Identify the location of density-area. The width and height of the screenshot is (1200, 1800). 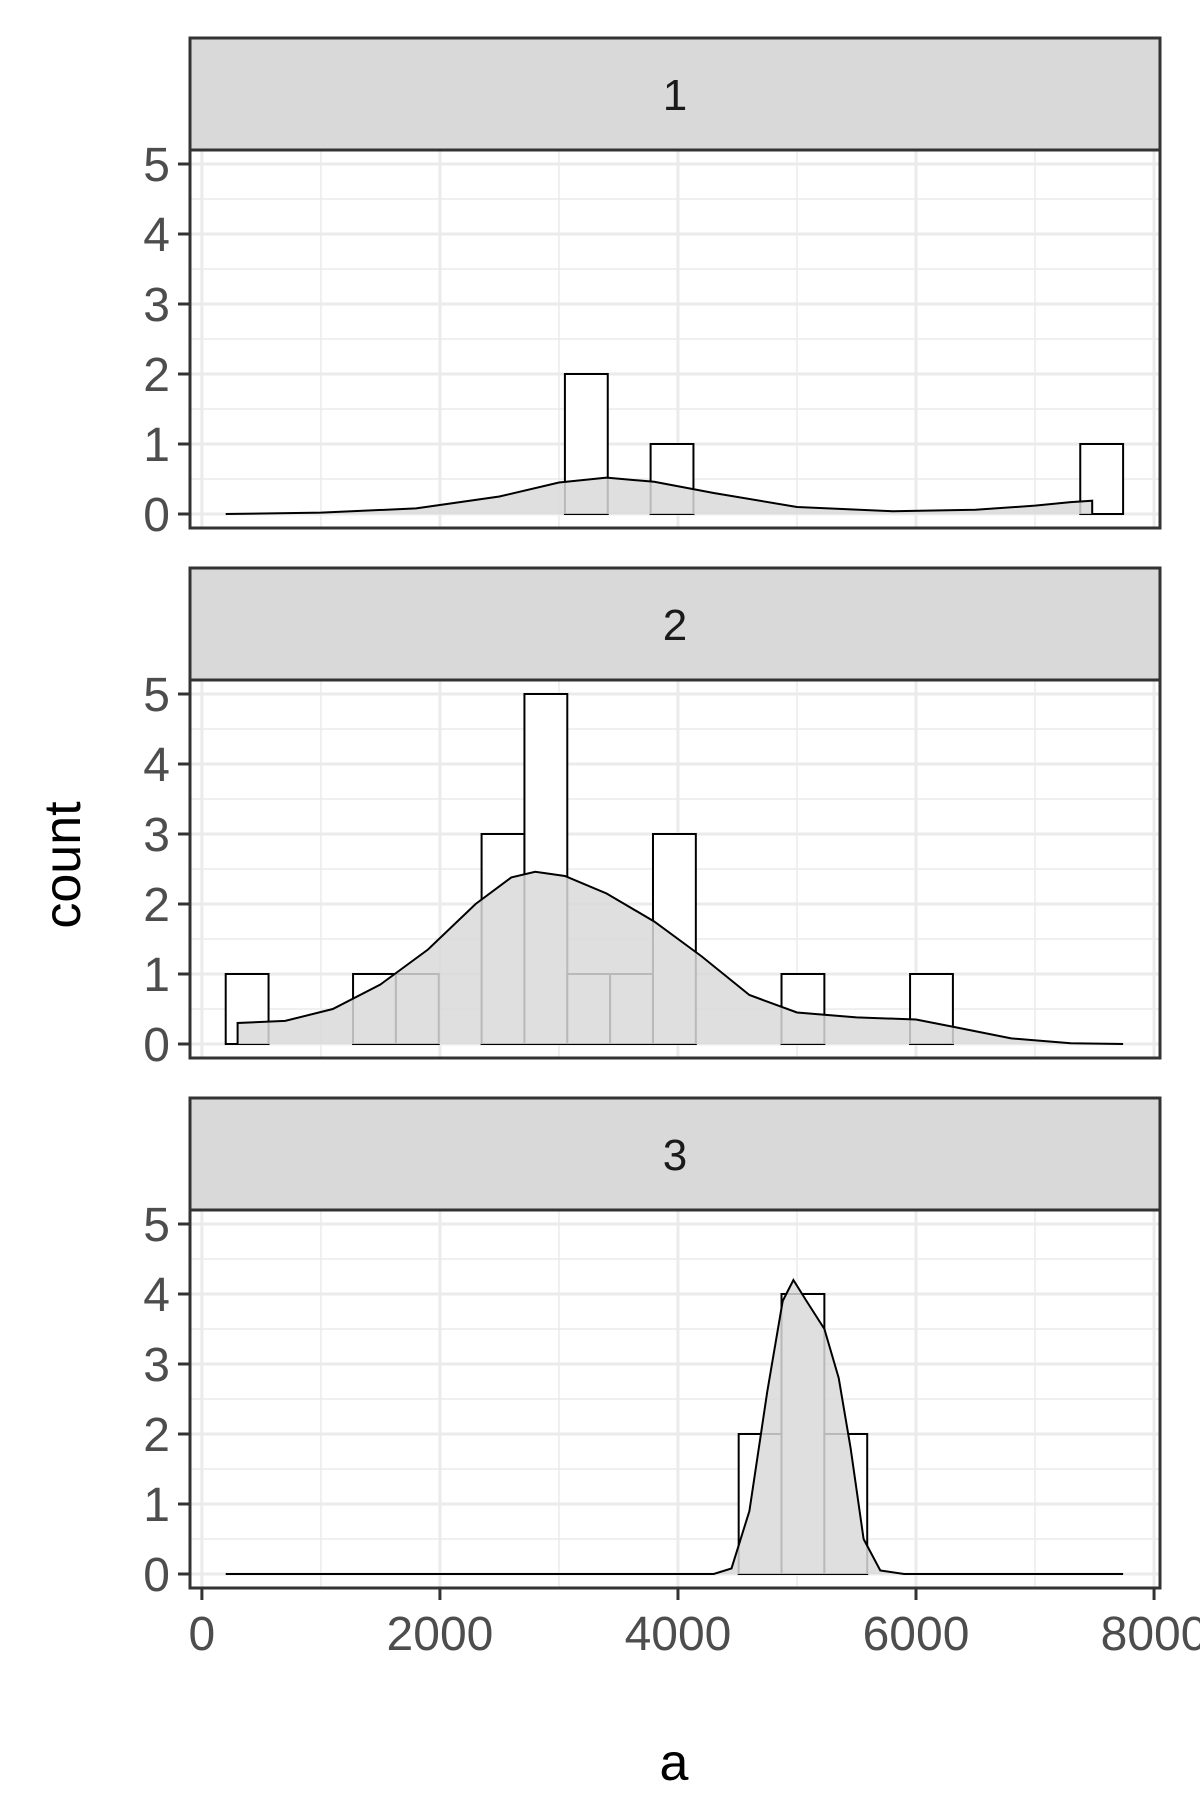
(680, 957).